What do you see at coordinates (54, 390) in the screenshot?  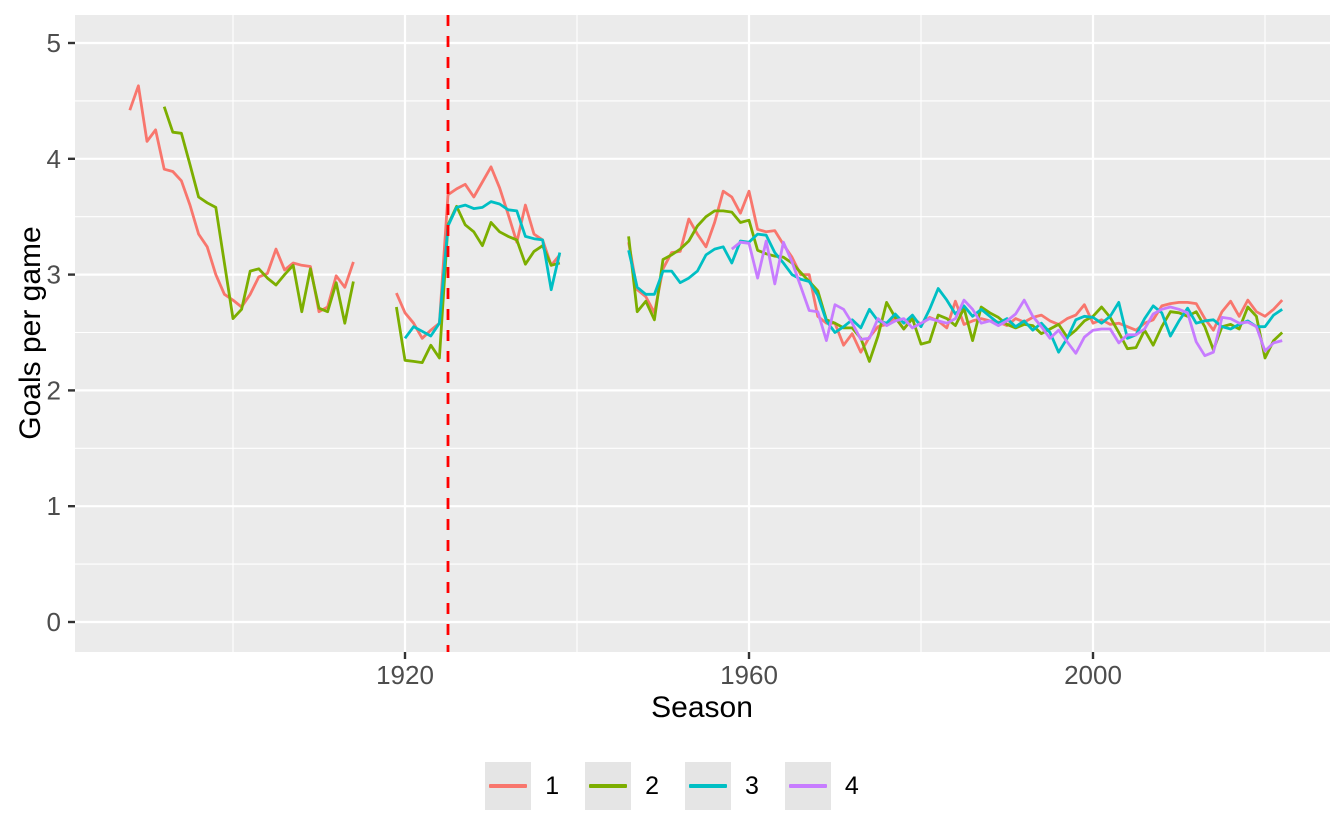 I see `y-tick-label-2: 2` at bounding box center [54, 390].